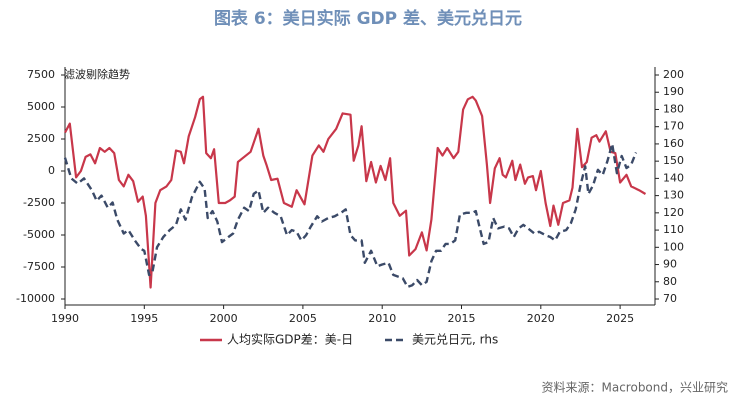 This screenshot has width=737, height=404. Describe the element at coordinates (41, 74) in the screenshot. I see `y-tick-label: 7500` at that location.